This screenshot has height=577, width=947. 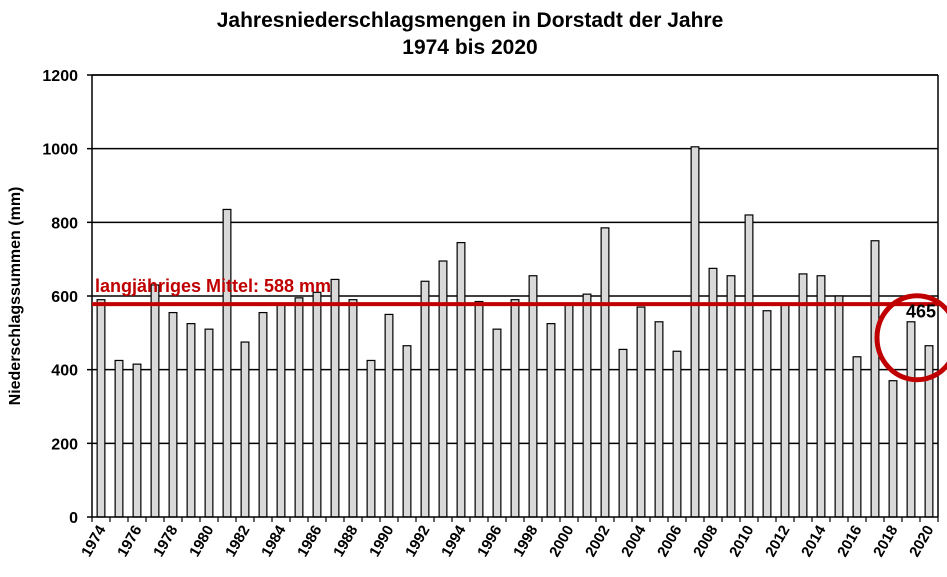 What do you see at coordinates (73, 518) in the screenshot?
I see `y-tick-label: 0` at bounding box center [73, 518].